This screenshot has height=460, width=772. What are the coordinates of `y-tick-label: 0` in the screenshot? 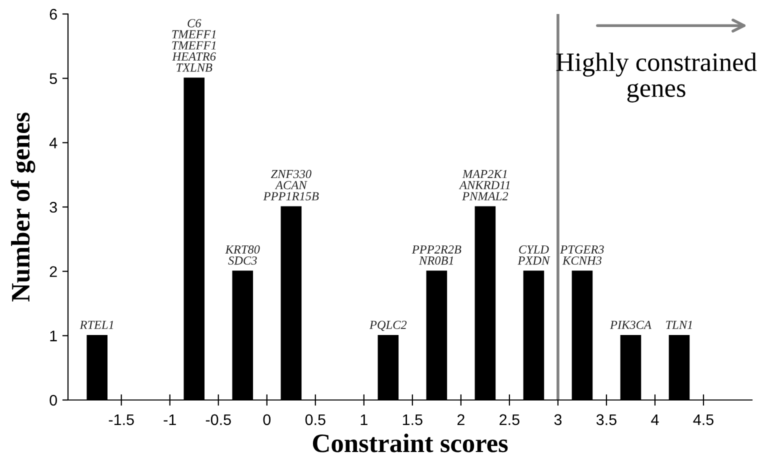 It's located at (53, 400).